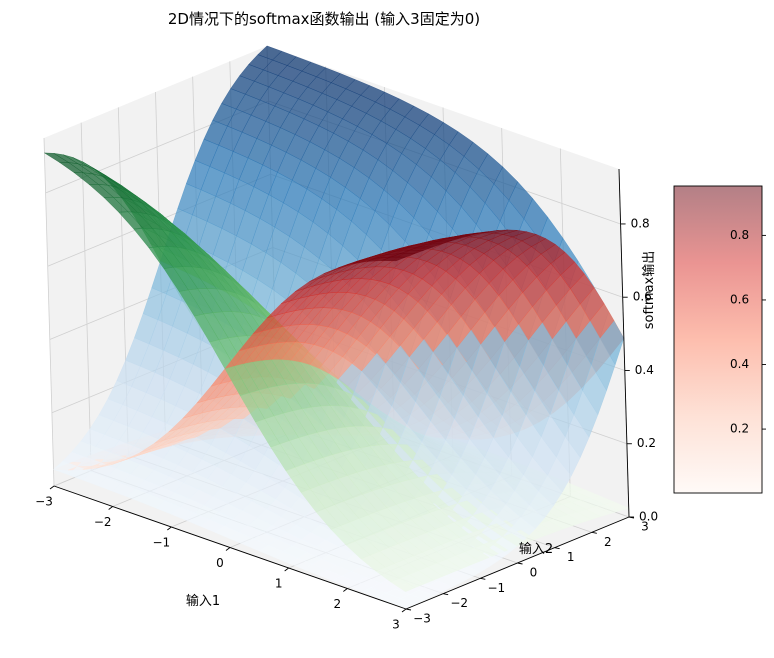 This screenshot has height=658, width=774. Describe the element at coordinates (748, 332) in the screenshot. I see `colorbar-ticks: 0.2 0.4 0.6 0.8` at that location.